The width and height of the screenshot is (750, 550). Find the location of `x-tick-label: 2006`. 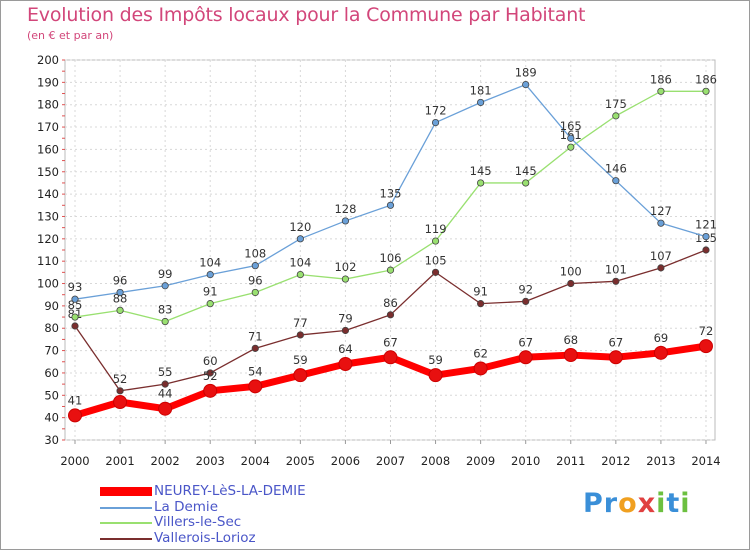

x-tick-label: 2006 is located at coordinates (345, 461).